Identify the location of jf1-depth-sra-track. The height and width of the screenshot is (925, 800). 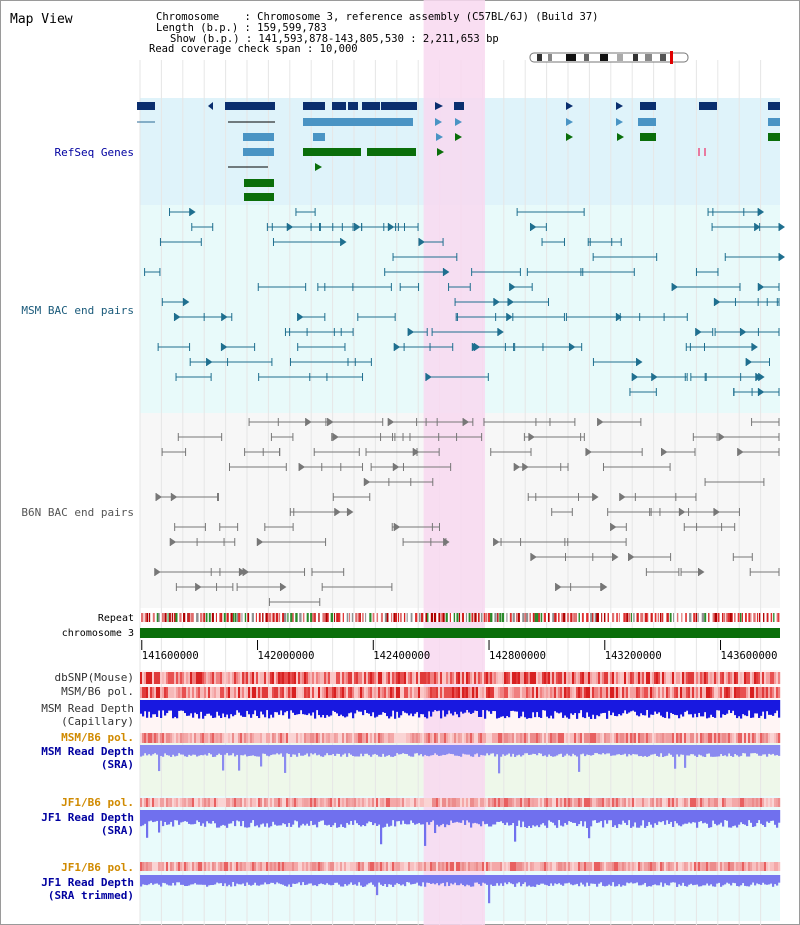
(460, 828).